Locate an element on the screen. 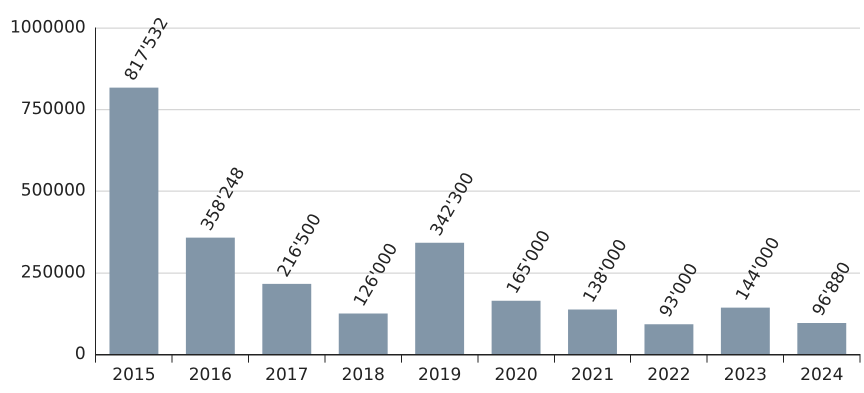 Image resolution: width=864 pixels, height=393 pixels. x-tick-label: 2023 is located at coordinates (745, 375).